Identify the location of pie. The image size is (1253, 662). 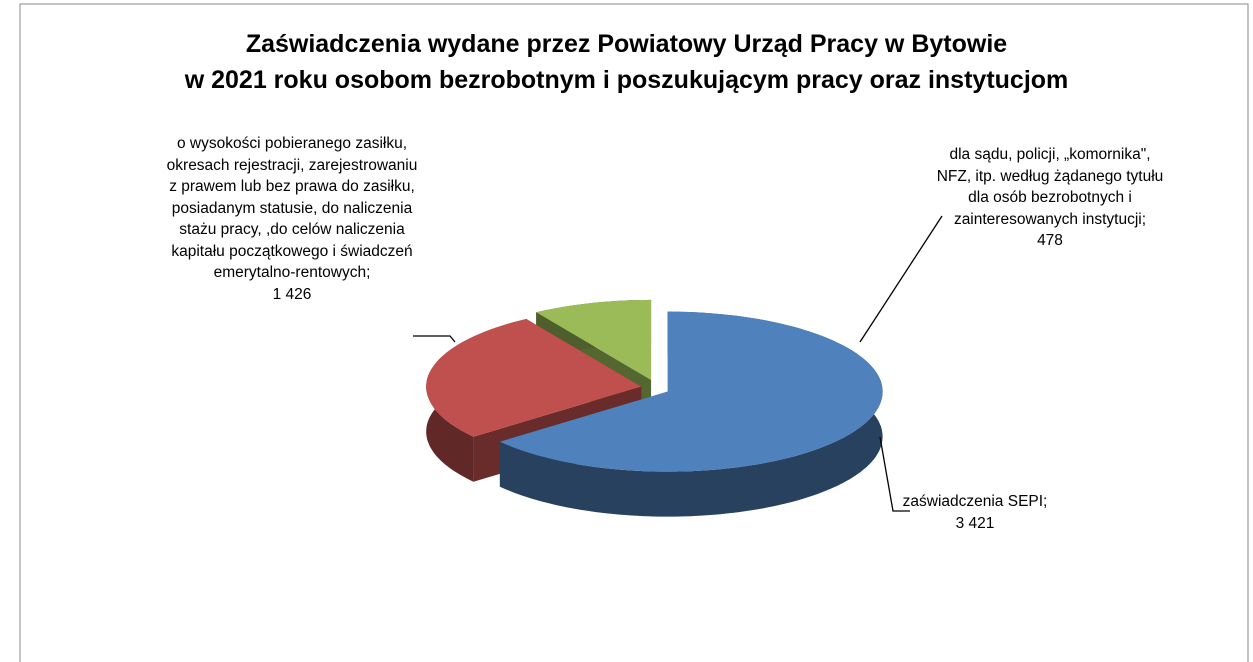
(654, 408).